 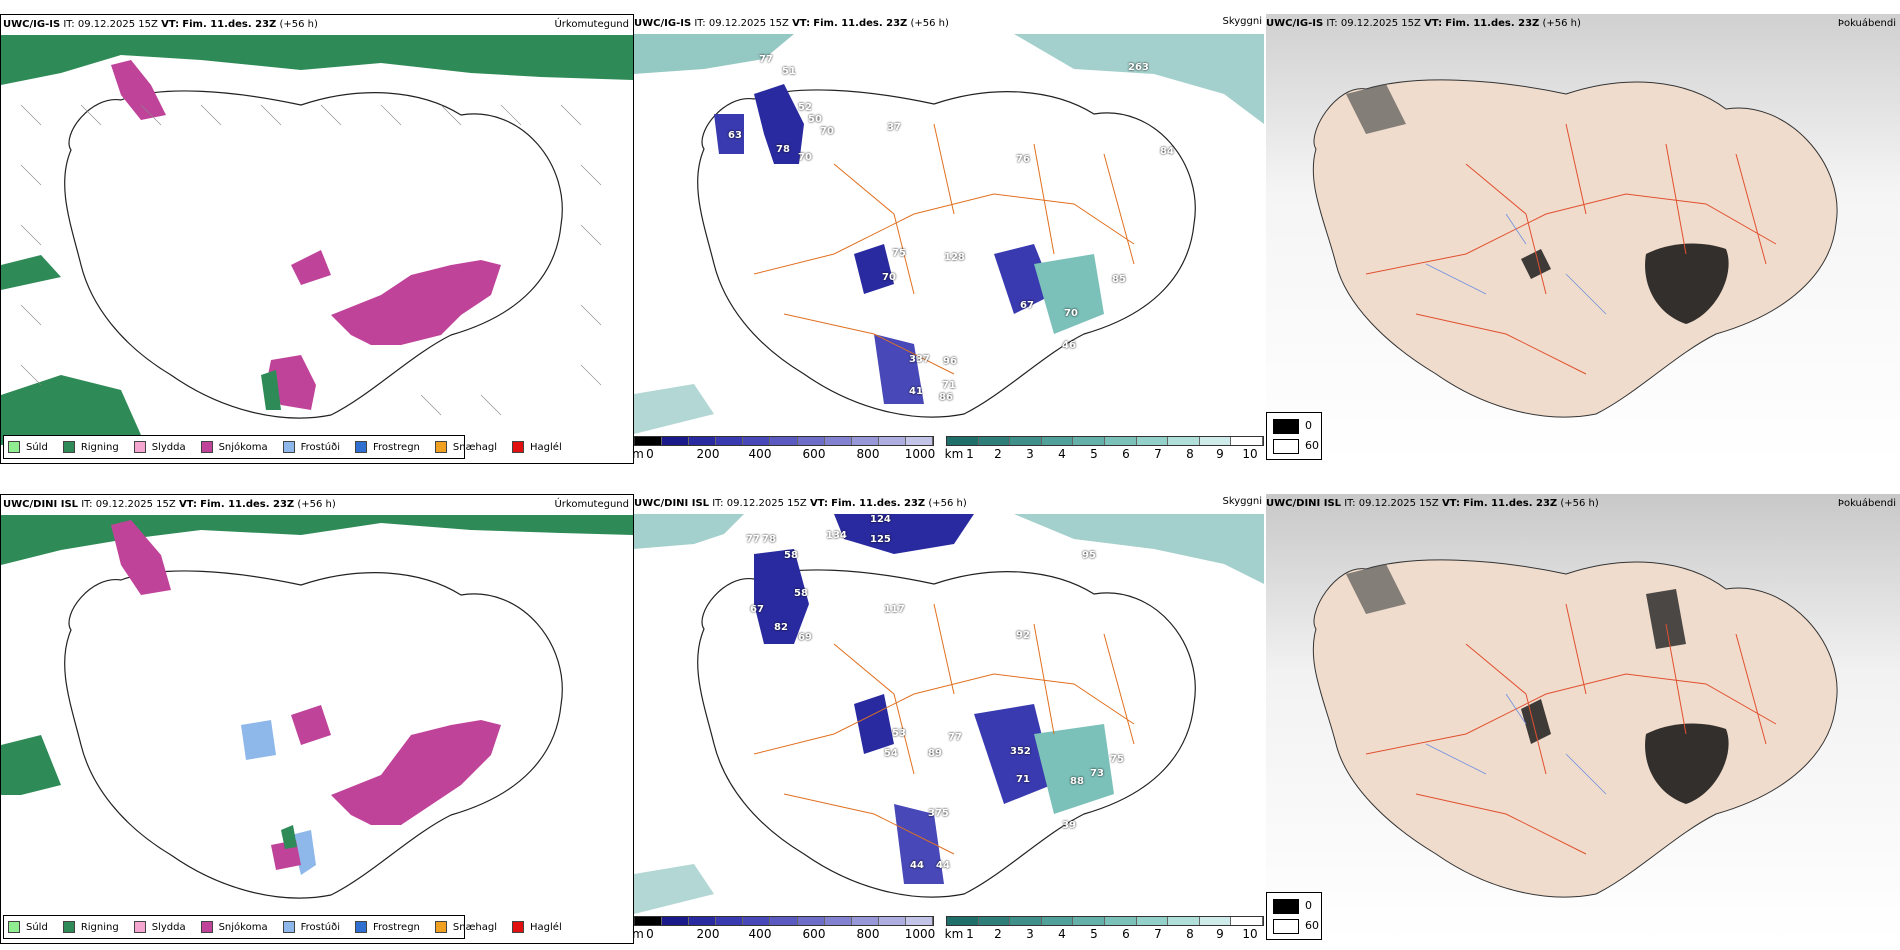 What do you see at coordinates (919, 359) in the screenshot?
I see `vis-label: 337` at bounding box center [919, 359].